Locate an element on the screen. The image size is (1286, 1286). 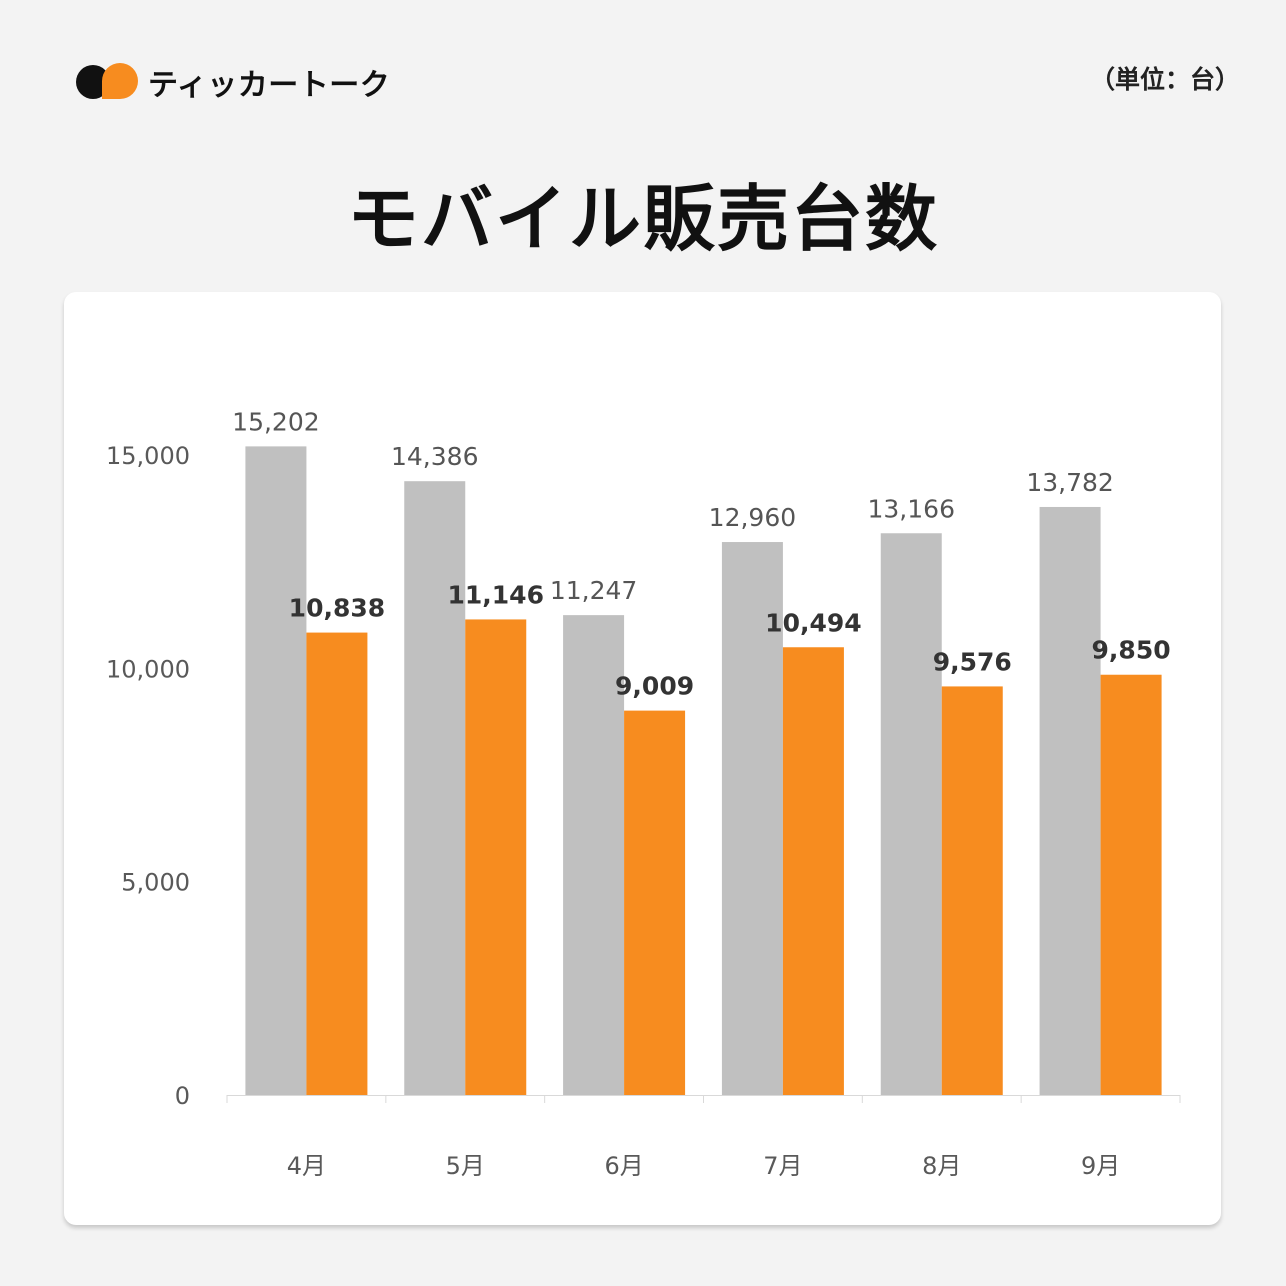
y-tick-label: 15,000 is located at coordinates (148, 456).